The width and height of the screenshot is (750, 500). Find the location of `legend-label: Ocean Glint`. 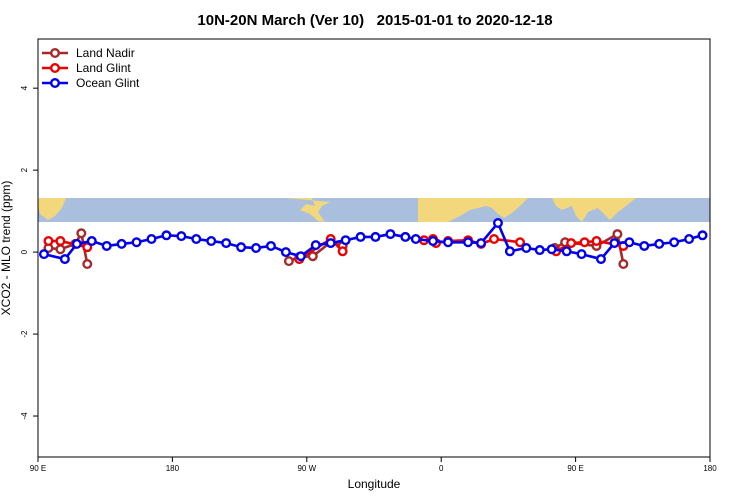

legend-label: Ocean Glint is located at coordinates (108, 83).